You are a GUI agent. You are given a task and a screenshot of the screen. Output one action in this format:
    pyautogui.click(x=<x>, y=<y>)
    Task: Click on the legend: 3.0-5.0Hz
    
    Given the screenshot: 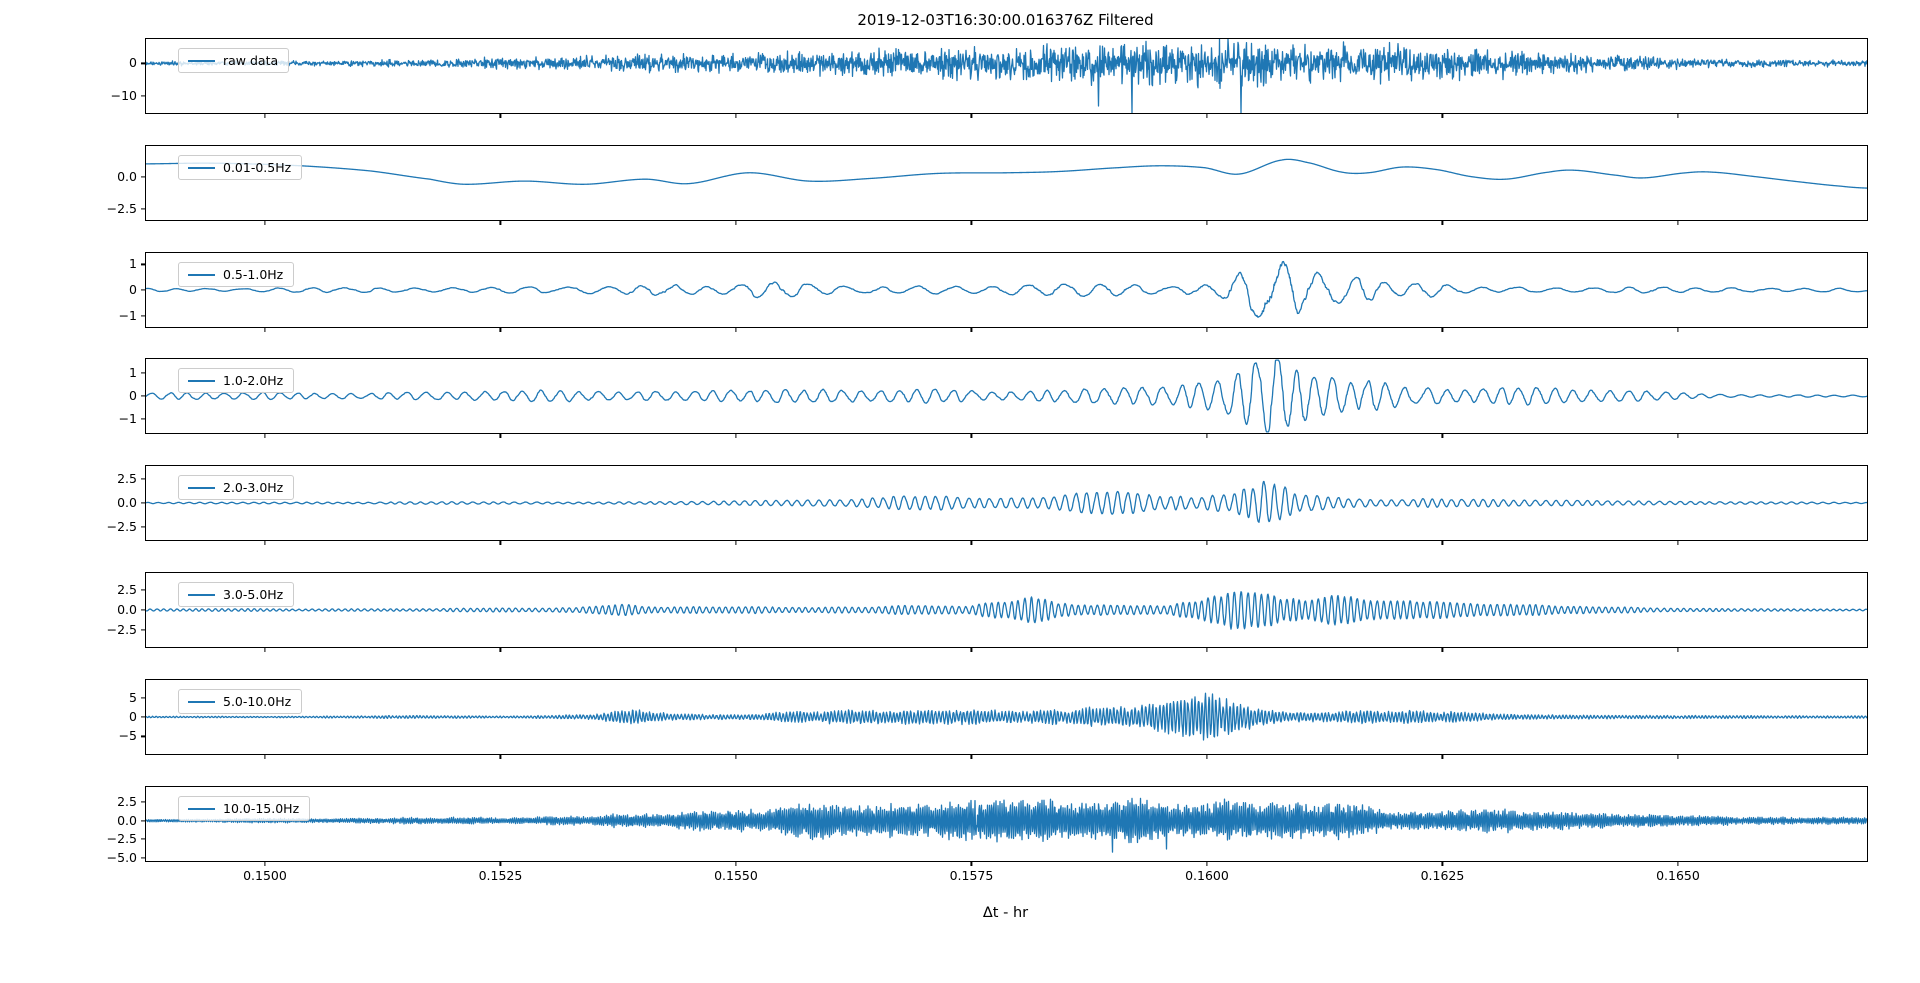 What is the action you would take?
    pyautogui.click(x=236, y=594)
    